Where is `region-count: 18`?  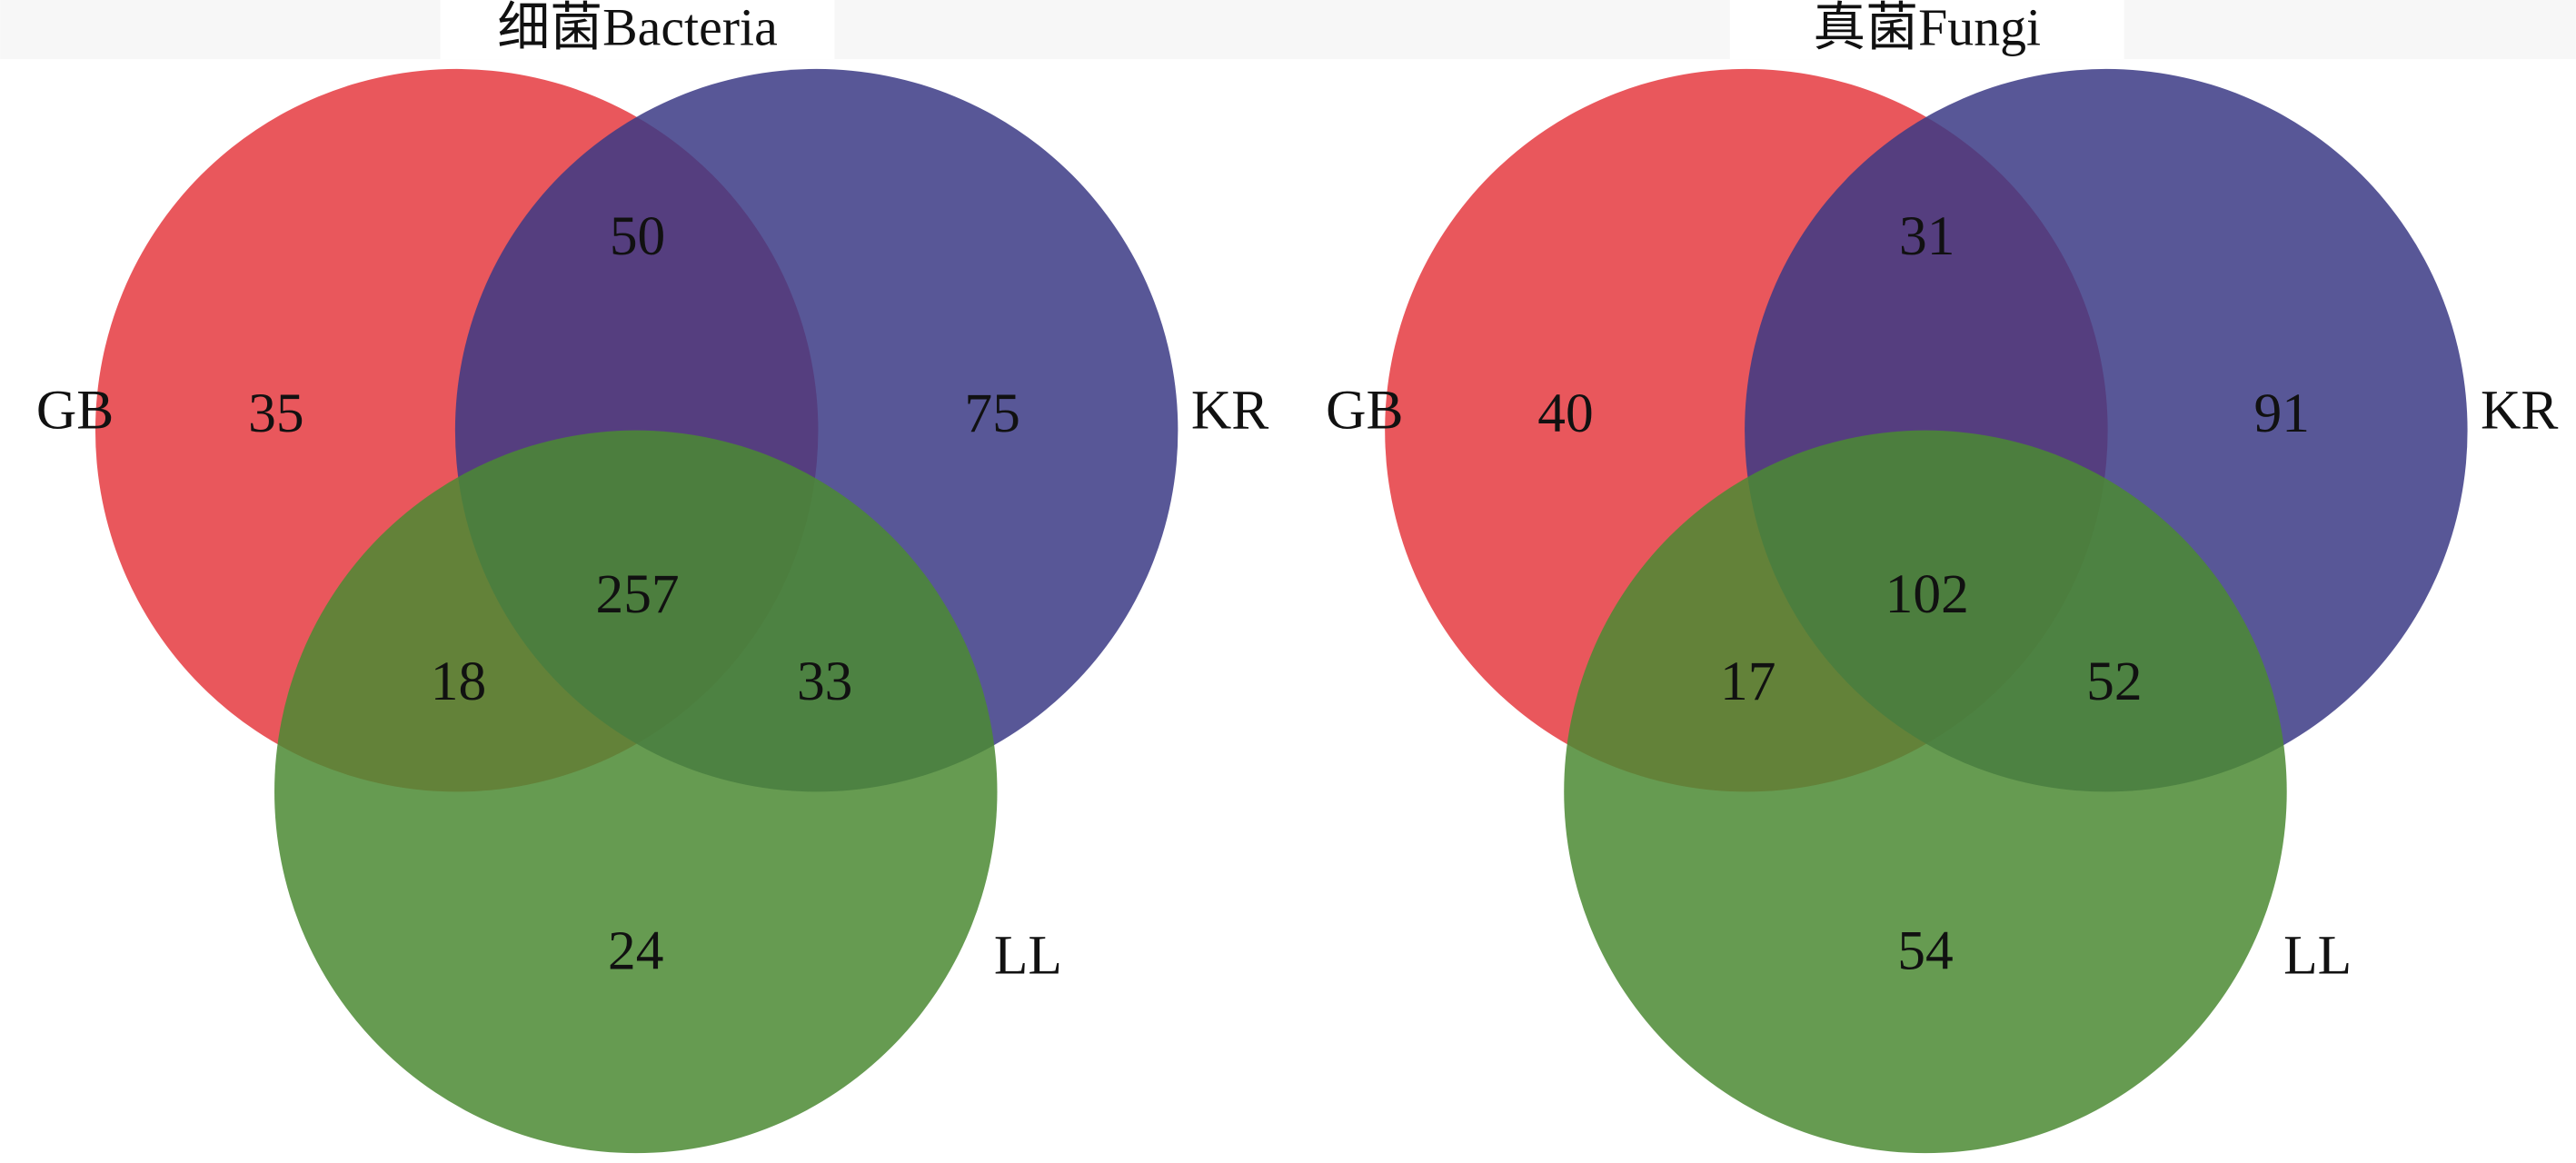
region-count: 18 is located at coordinates (459, 681).